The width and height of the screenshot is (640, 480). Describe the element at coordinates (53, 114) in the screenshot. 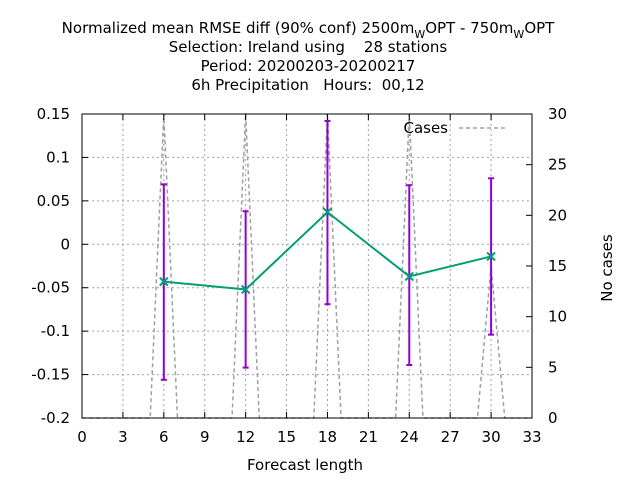

I see `y-tick-label: 0.15` at that location.